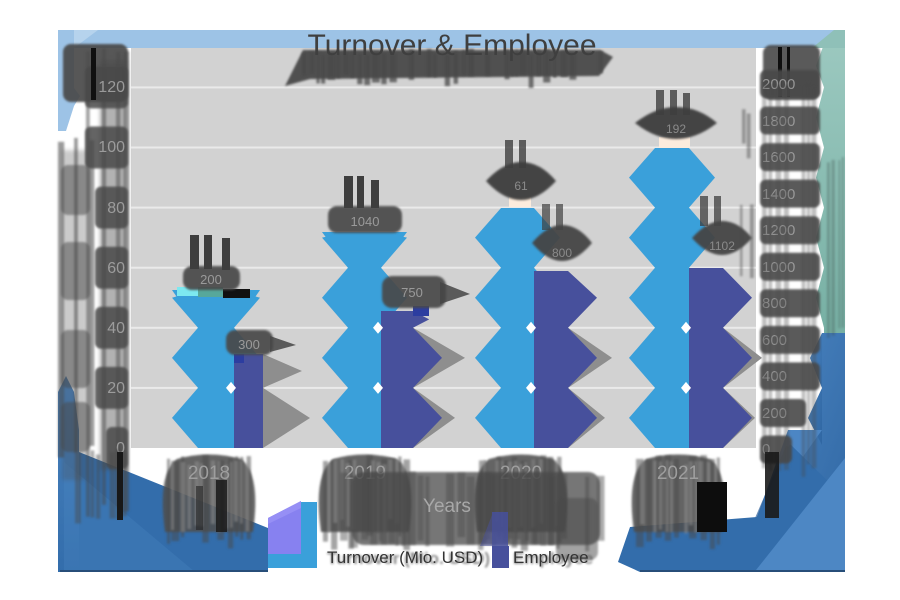  I want to click on svg-text: Turnover & Employee, so click(451, 45).